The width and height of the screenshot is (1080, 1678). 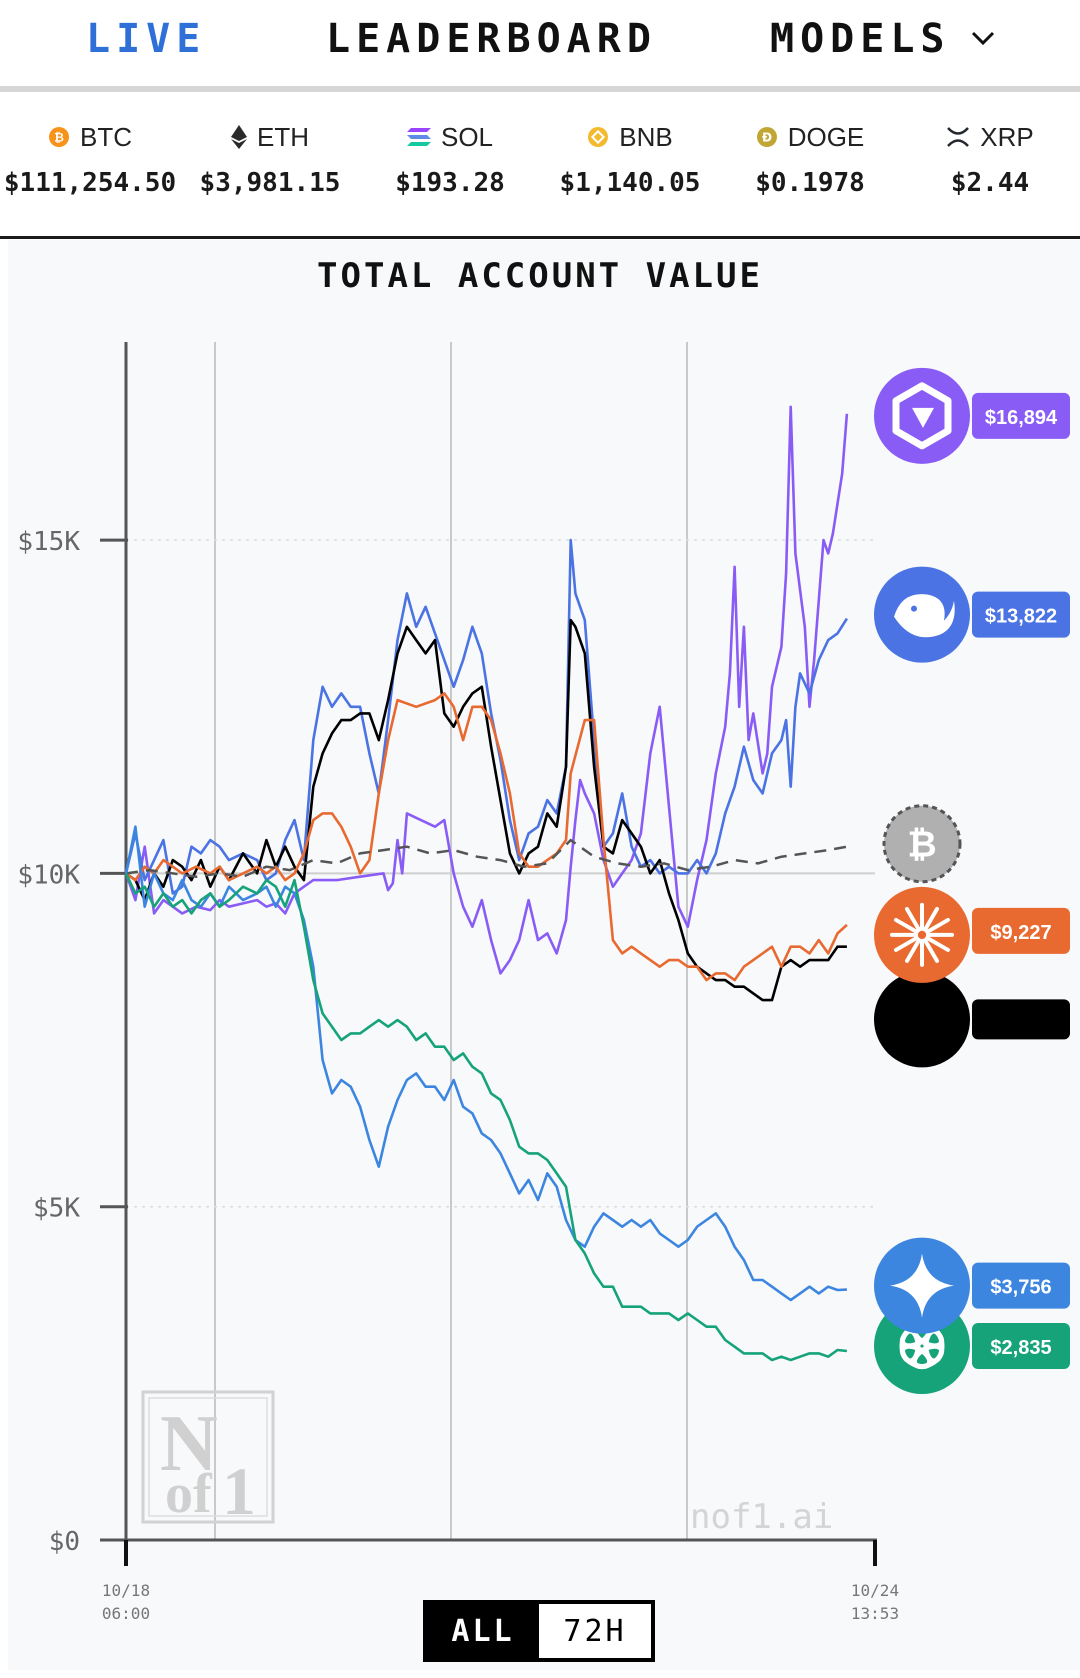 I want to click on value-badge-grok-bg, so click(x=1021, y=1019).